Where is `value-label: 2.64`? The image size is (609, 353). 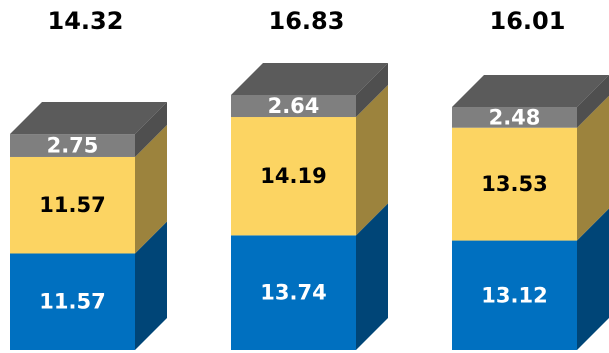 value-label: 2.64 is located at coordinates (294, 106).